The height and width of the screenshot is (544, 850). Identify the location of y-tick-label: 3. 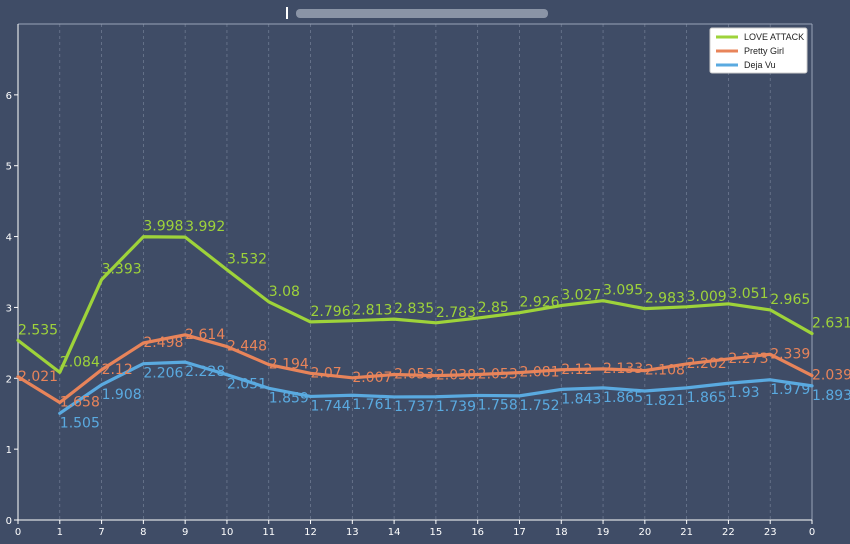
(9, 308).